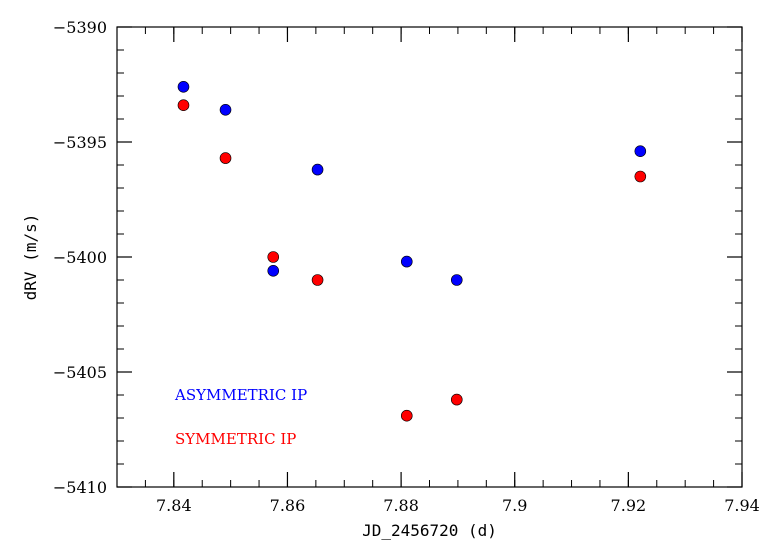 Image resolution: width=782 pixels, height=542 pixels. I want to click on x-tick-label: 7.9, so click(514, 505).